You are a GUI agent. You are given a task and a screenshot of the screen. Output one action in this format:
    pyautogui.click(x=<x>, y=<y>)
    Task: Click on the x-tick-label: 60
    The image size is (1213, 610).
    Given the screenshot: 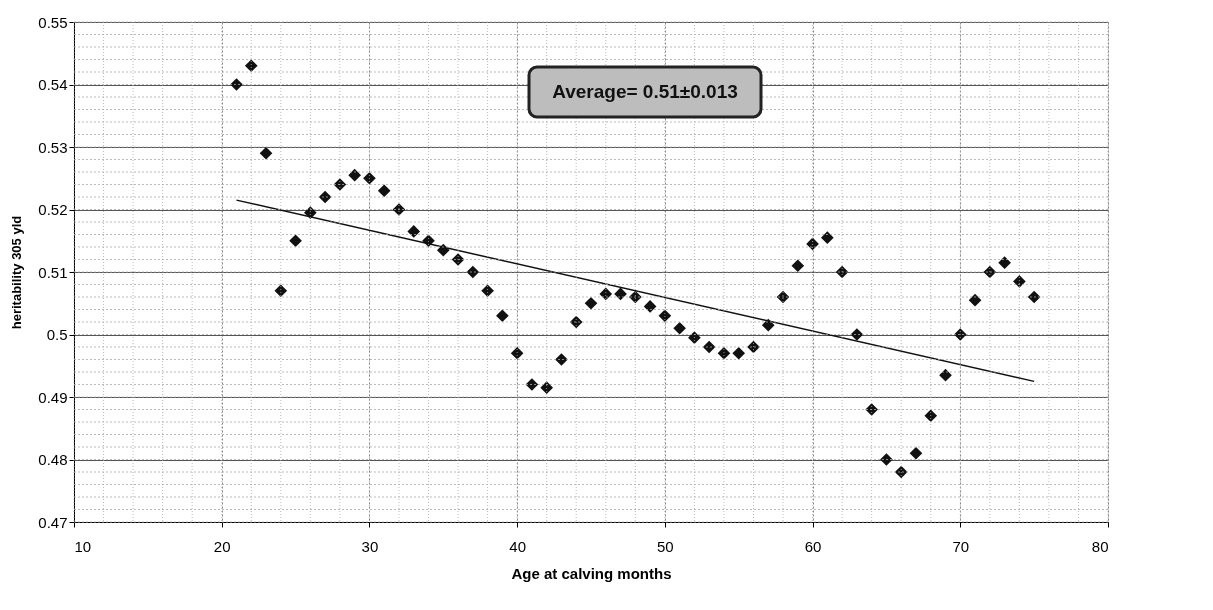 What is the action you would take?
    pyautogui.click(x=813, y=546)
    